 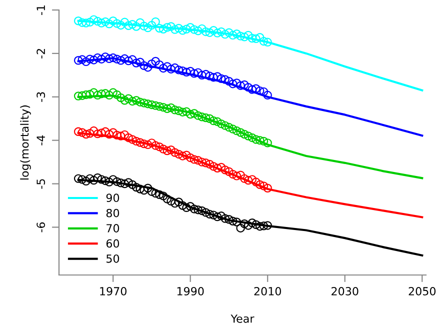 I want to click on legend-label: 50, so click(x=113, y=258).